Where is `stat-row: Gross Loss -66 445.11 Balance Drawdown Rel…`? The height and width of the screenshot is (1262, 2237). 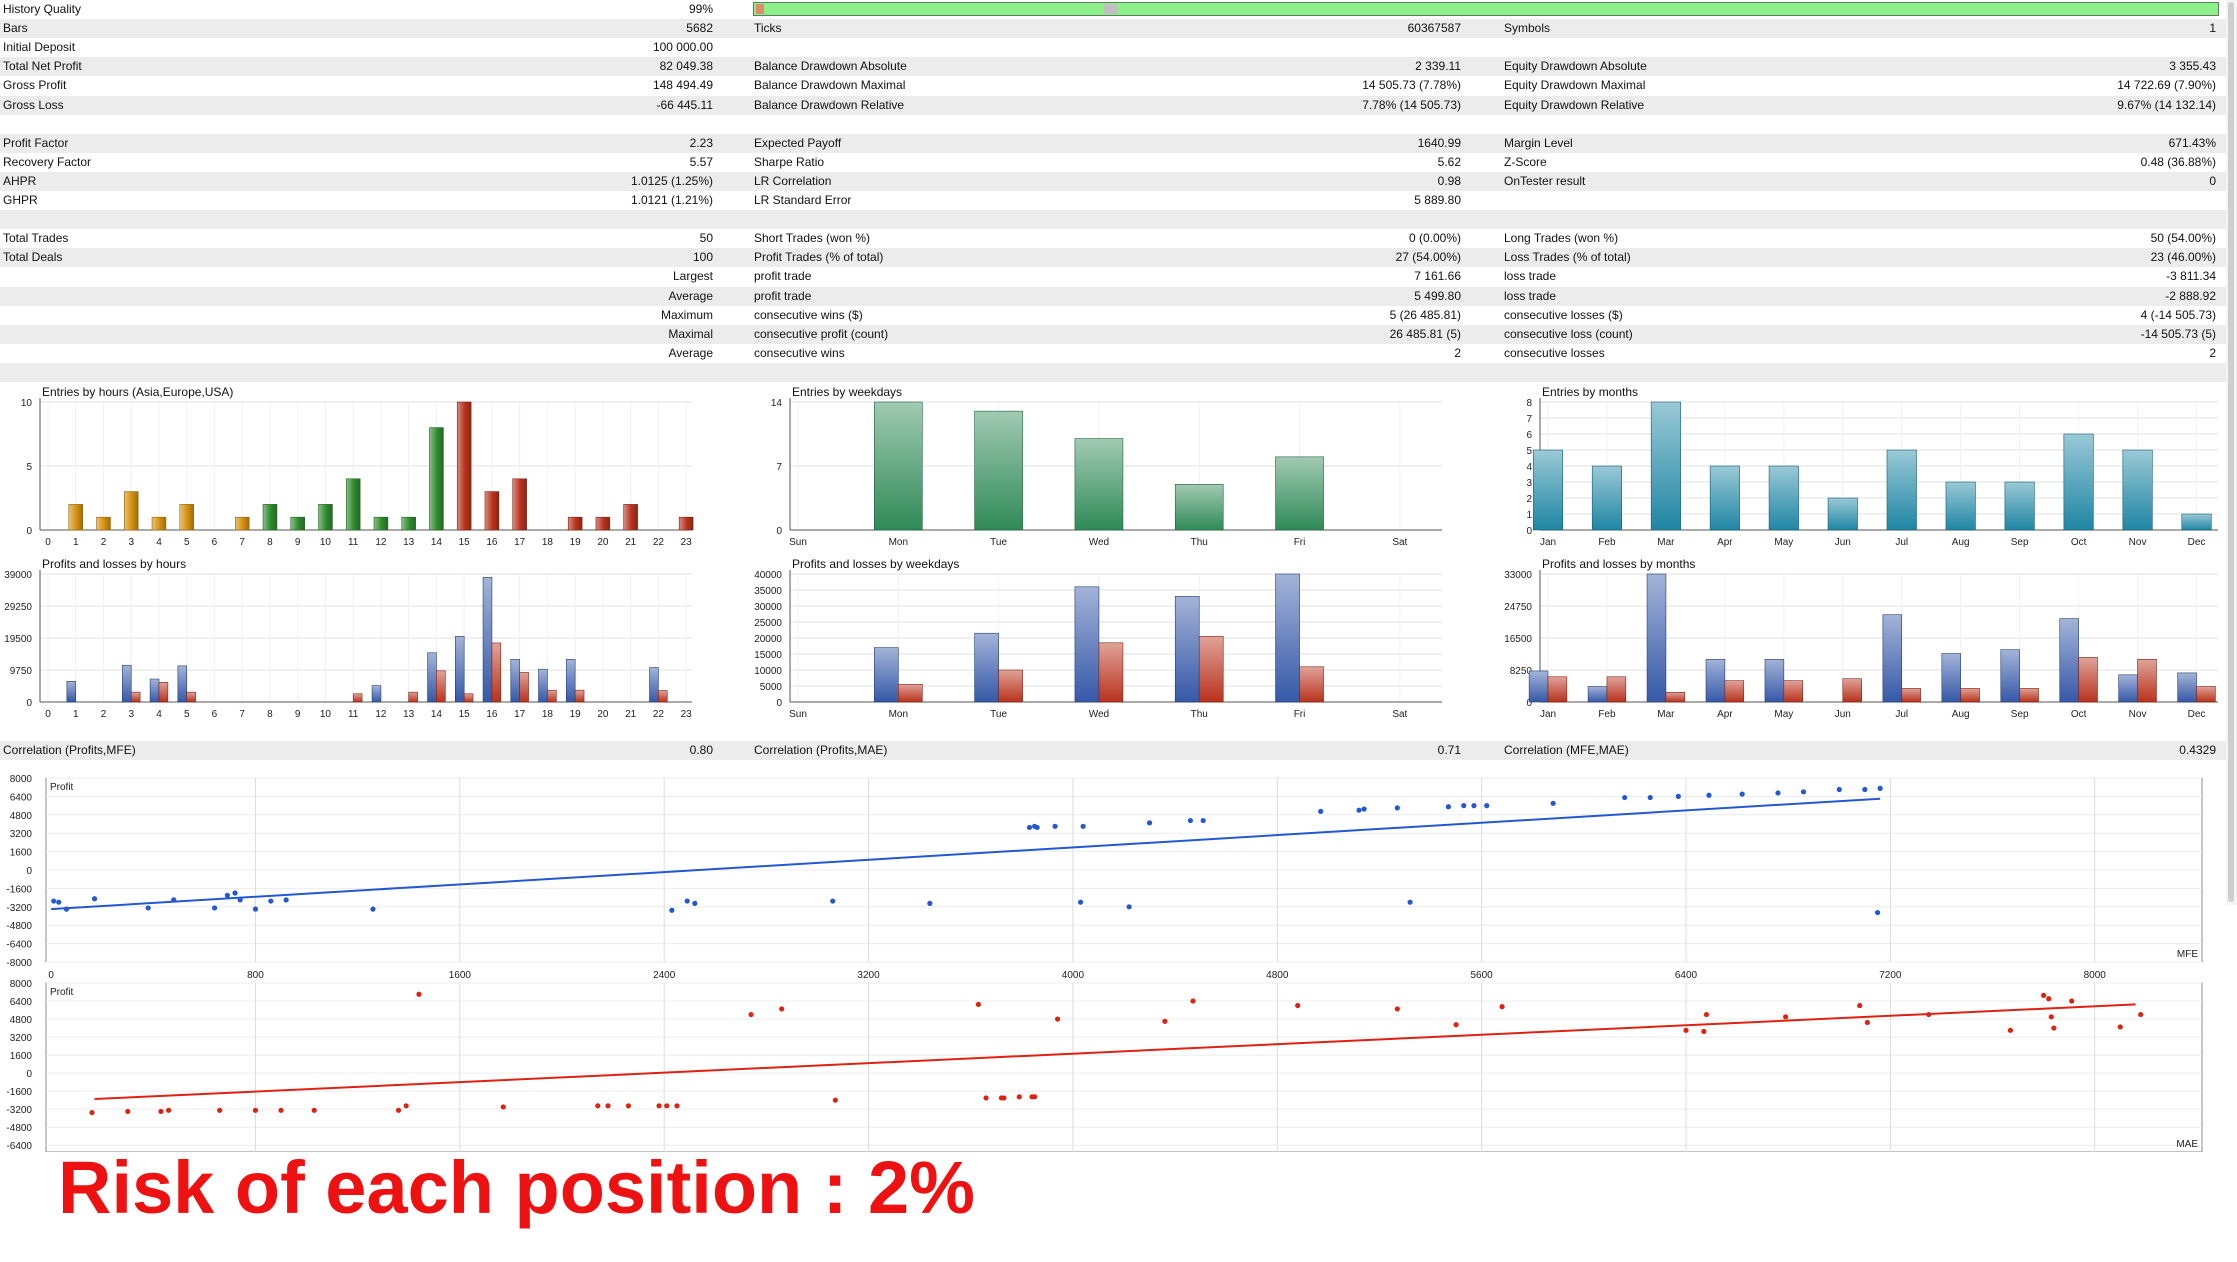
stat-row: Gross Loss -66 445.11 Balance Drawdown Rel… is located at coordinates (1113, 105).